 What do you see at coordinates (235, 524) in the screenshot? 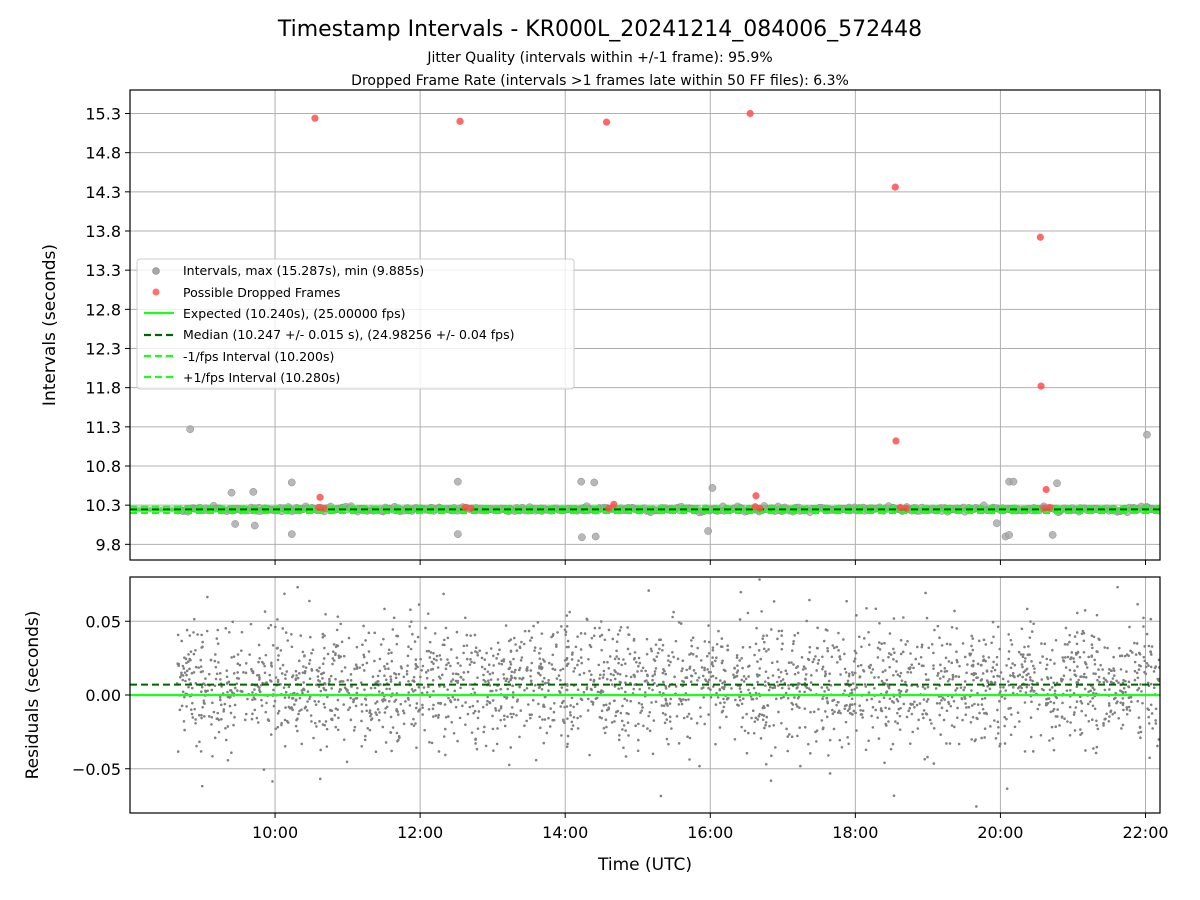
I see `interval-outlier-point` at bounding box center [235, 524].